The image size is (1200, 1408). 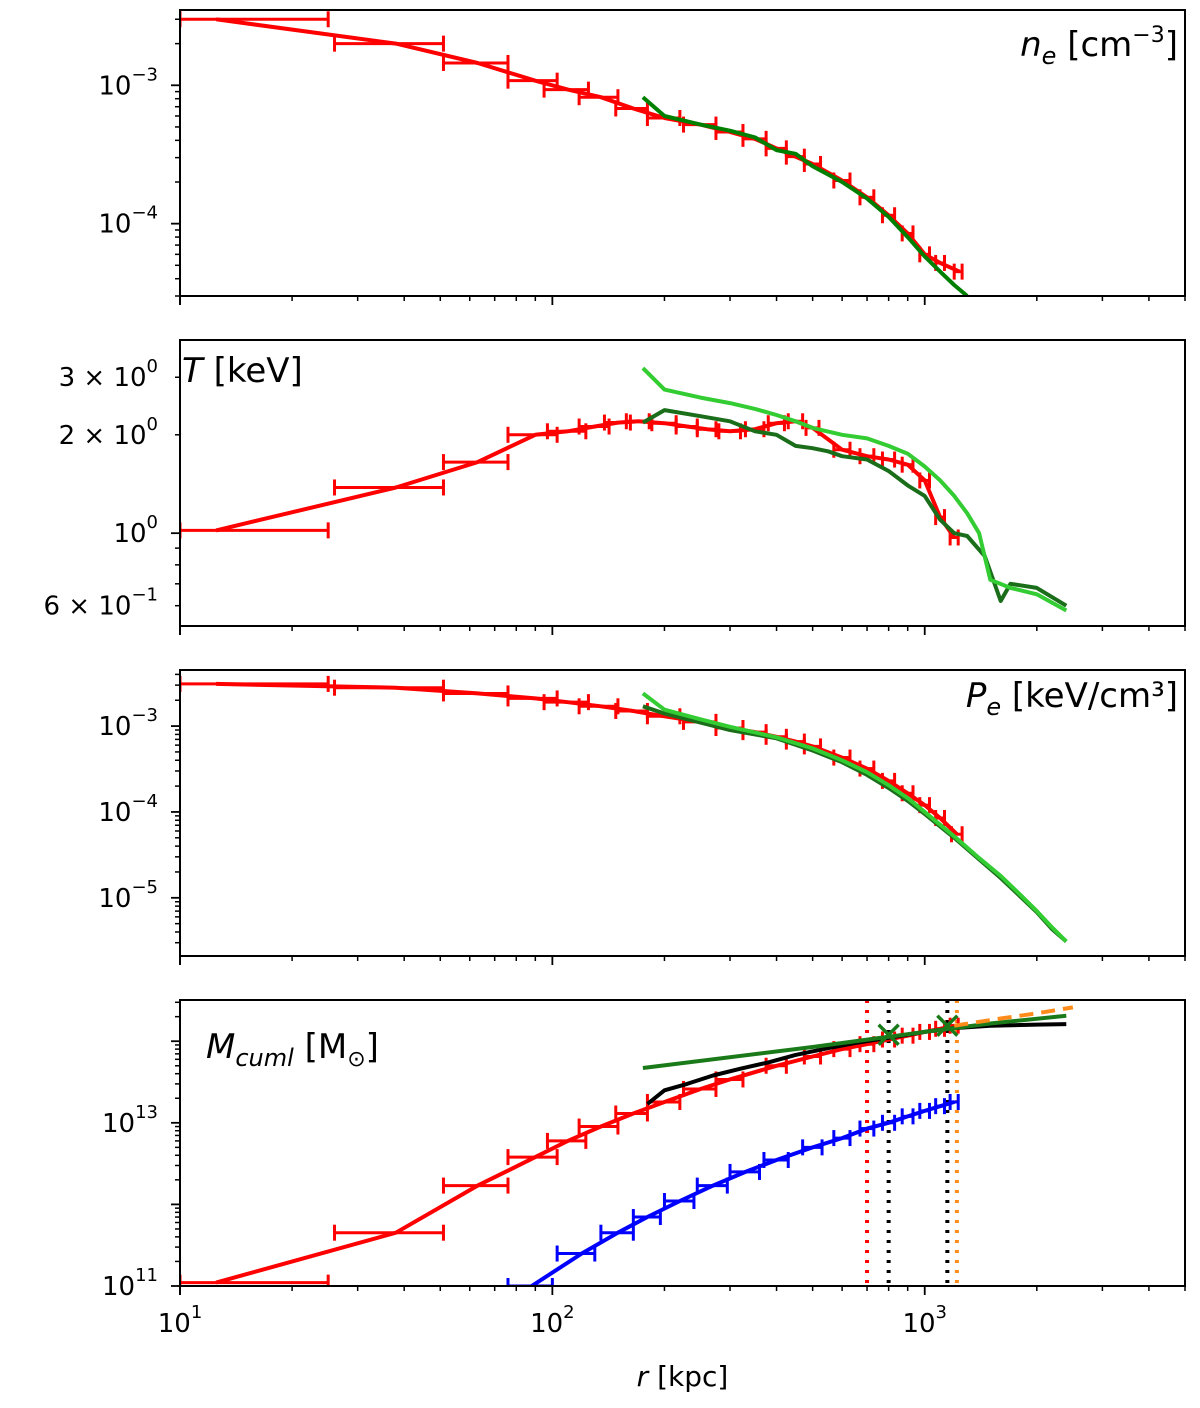 What do you see at coordinates (1099, 46) in the screenshot?
I see `panel-label: ne [cm−3]` at bounding box center [1099, 46].